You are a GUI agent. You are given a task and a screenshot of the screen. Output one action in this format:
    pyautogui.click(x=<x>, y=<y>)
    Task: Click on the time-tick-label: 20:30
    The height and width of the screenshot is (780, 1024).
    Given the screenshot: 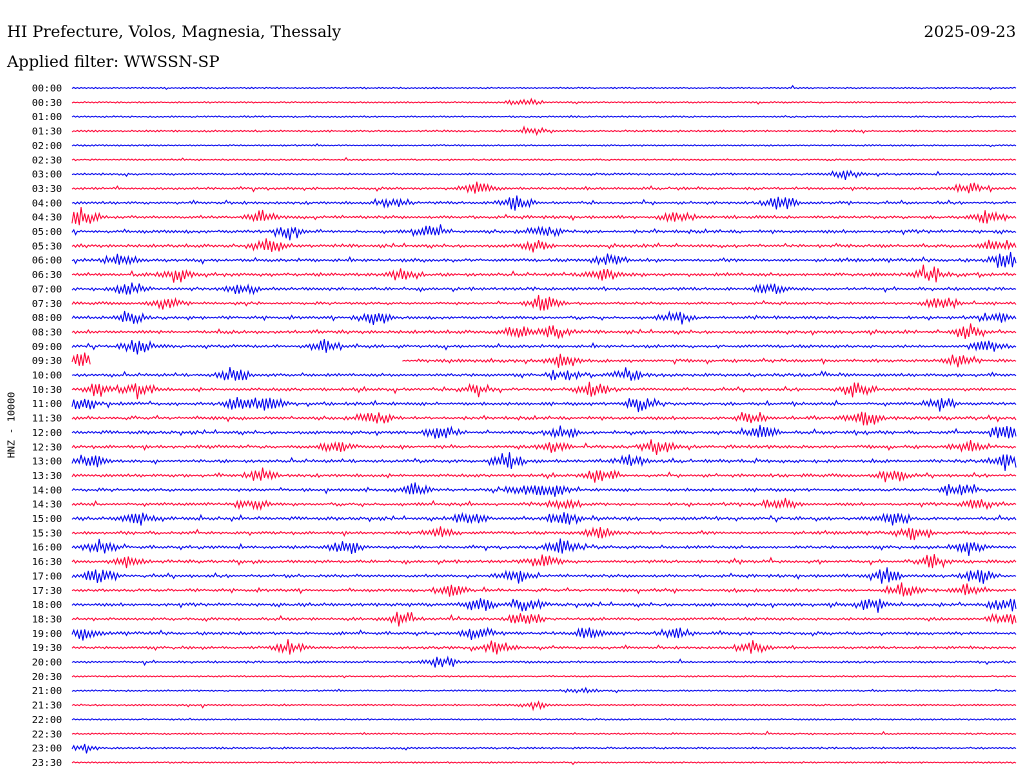 What is the action you would take?
    pyautogui.click(x=47, y=677)
    